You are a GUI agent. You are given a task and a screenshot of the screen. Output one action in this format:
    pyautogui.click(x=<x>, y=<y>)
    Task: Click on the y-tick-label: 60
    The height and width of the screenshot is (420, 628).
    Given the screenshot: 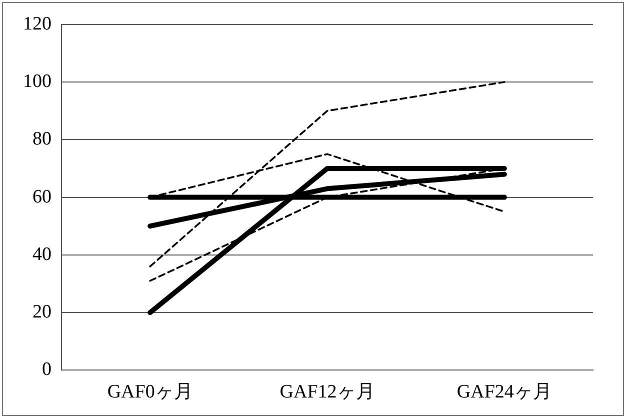 What is the action you would take?
    pyautogui.click(x=42, y=197)
    